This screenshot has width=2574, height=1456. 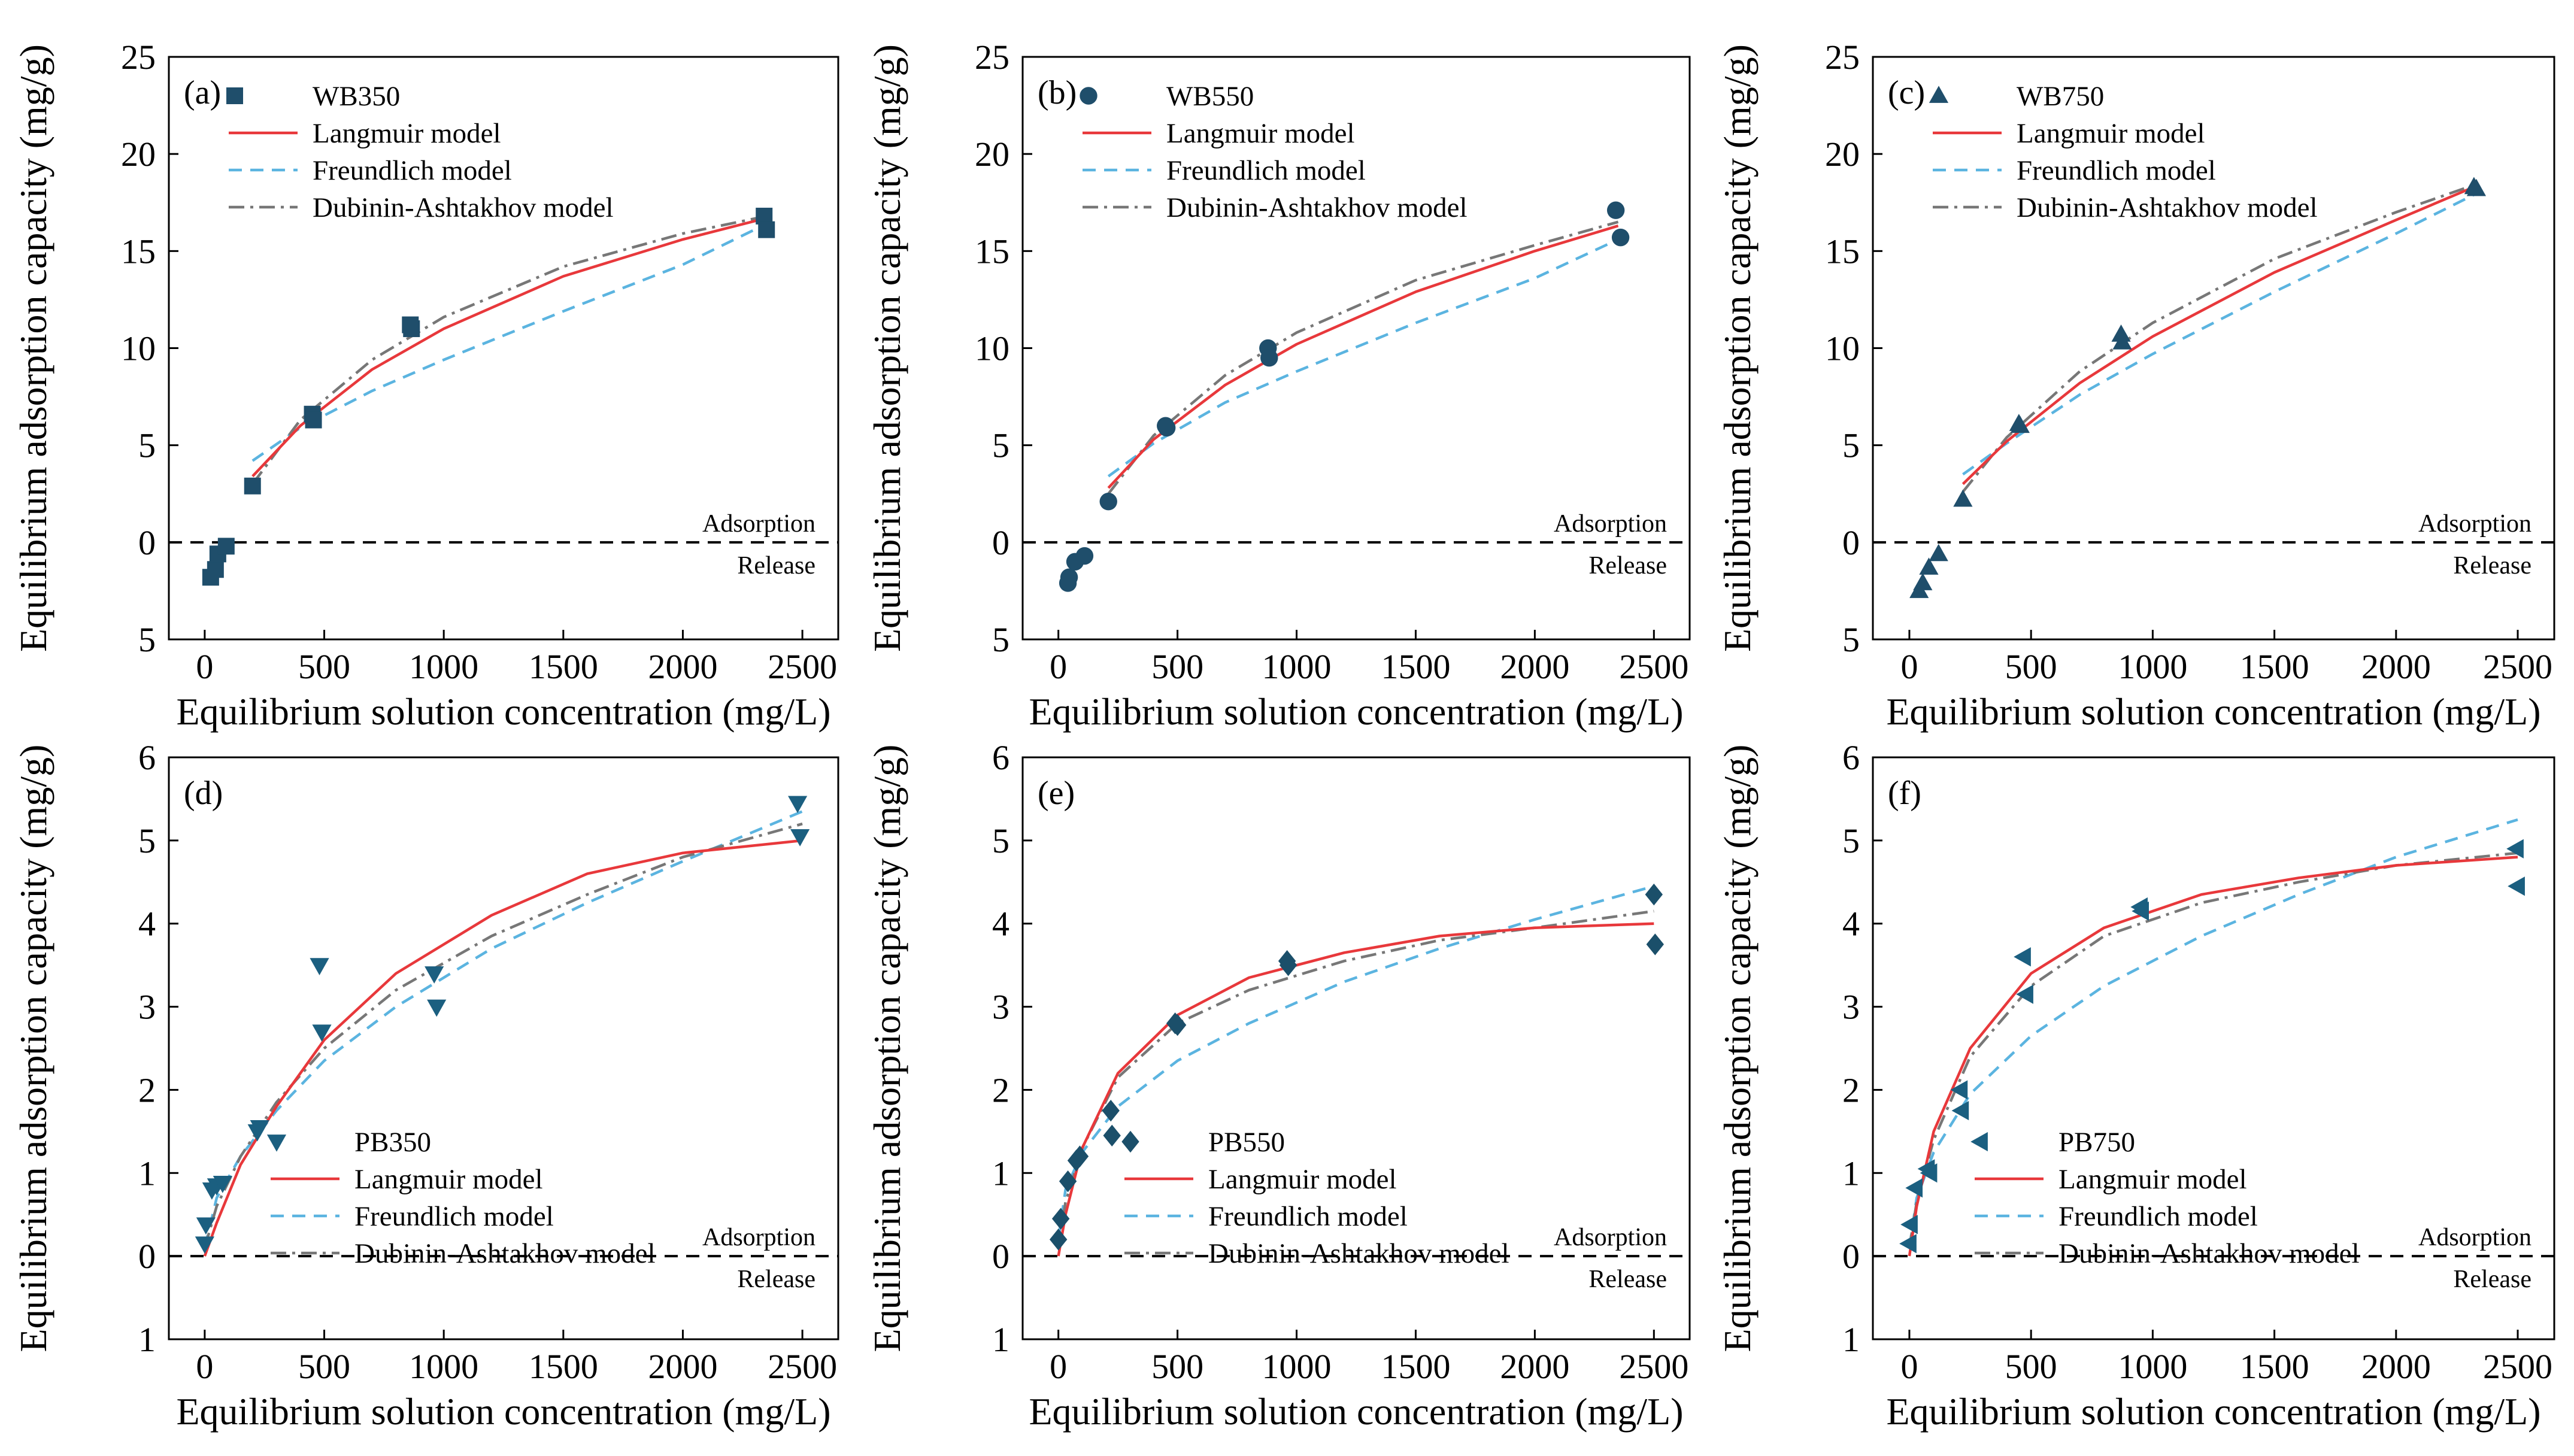 I want to click on y-tick-label: 10, so click(x=138, y=348).